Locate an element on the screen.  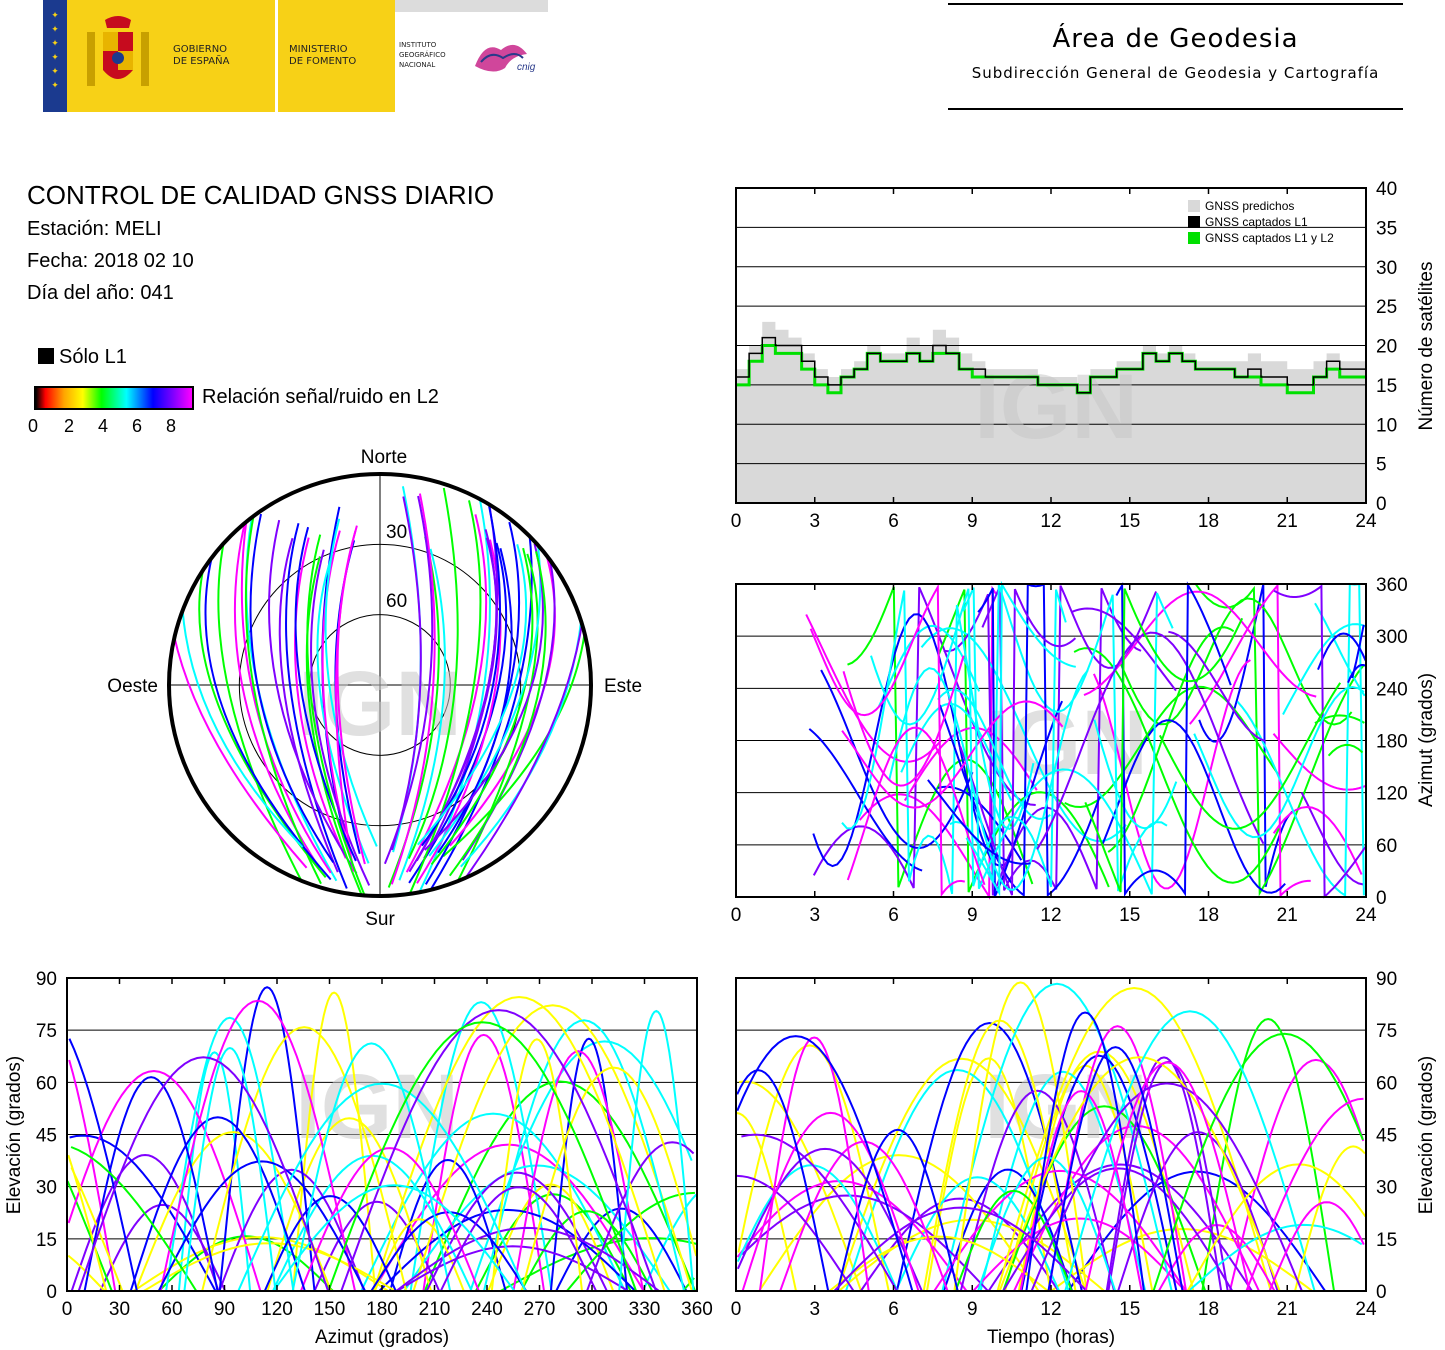
flag-stars: ✦ ✦ ✦ ✦ ✦ ✦ is located at coordinates (55, 50).